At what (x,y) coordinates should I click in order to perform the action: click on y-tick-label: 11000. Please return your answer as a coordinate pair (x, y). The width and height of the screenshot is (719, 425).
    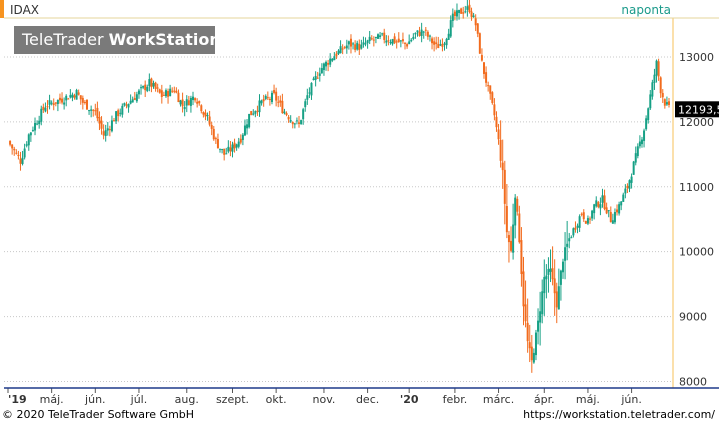
    Looking at the image, I should click on (696, 187).